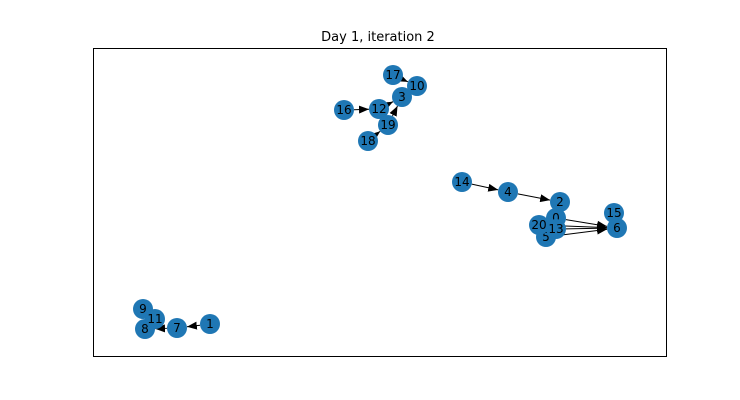 The image size is (740, 400). What do you see at coordinates (378, 37) in the screenshot?
I see `figure-title: Day 1, iteration 2` at bounding box center [378, 37].